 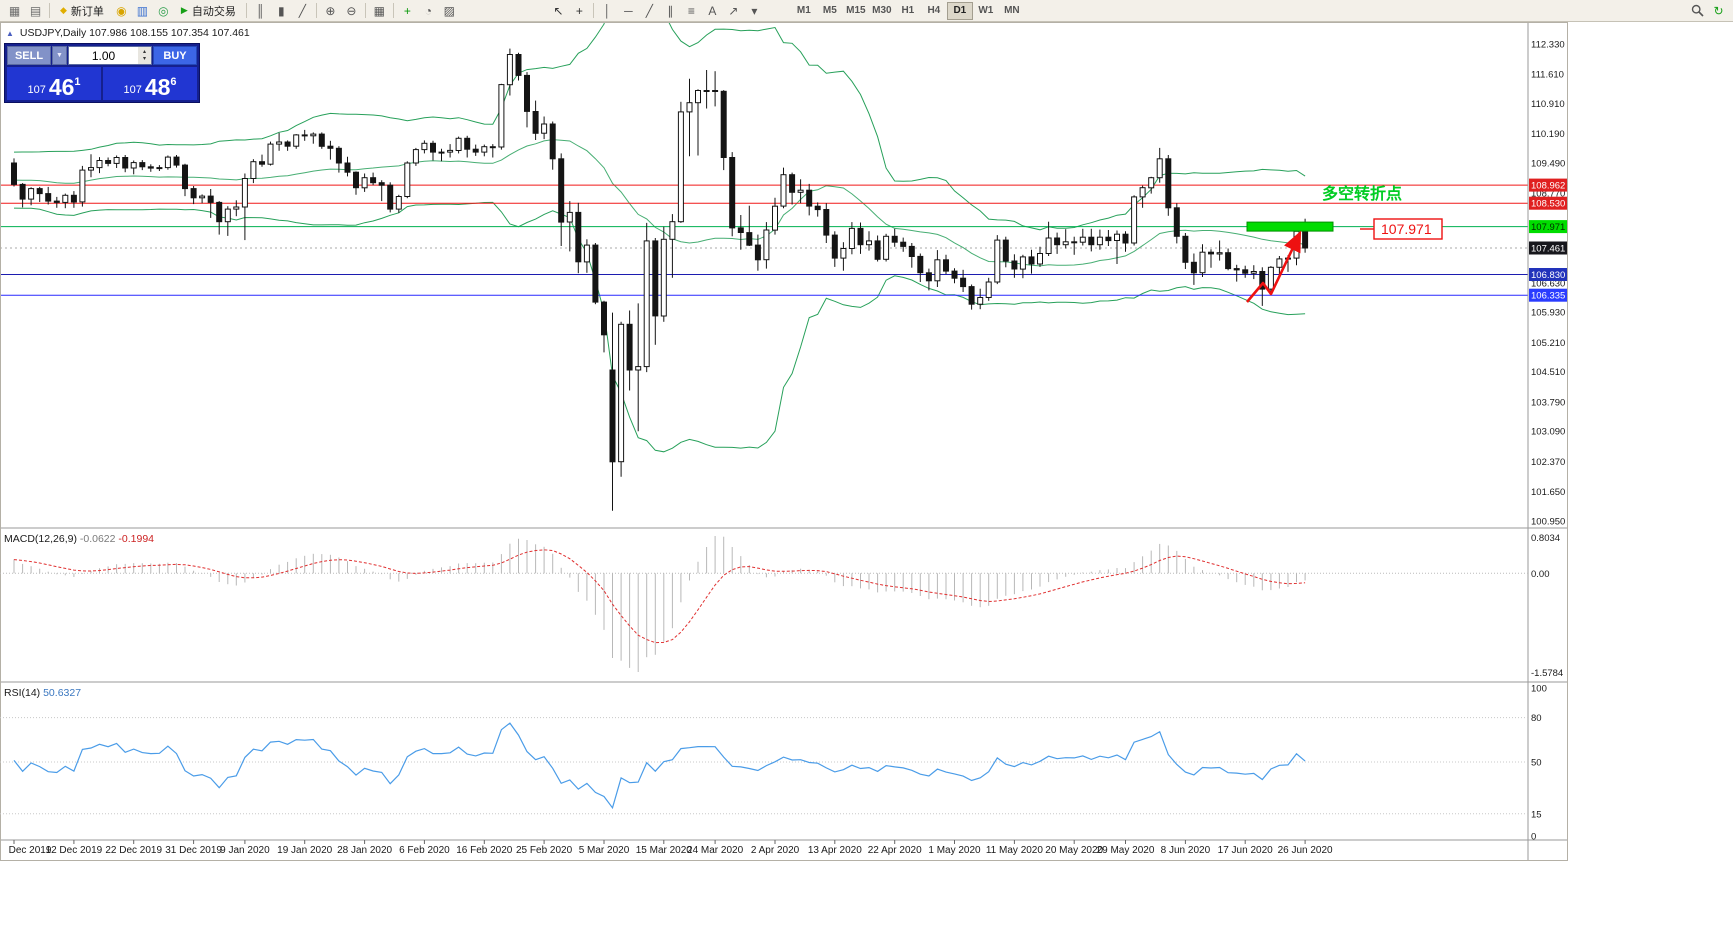 What do you see at coordinates (142, 10) in the screenshot?
I see `data-window-icon: ▥` at bounding box center [142, 10].